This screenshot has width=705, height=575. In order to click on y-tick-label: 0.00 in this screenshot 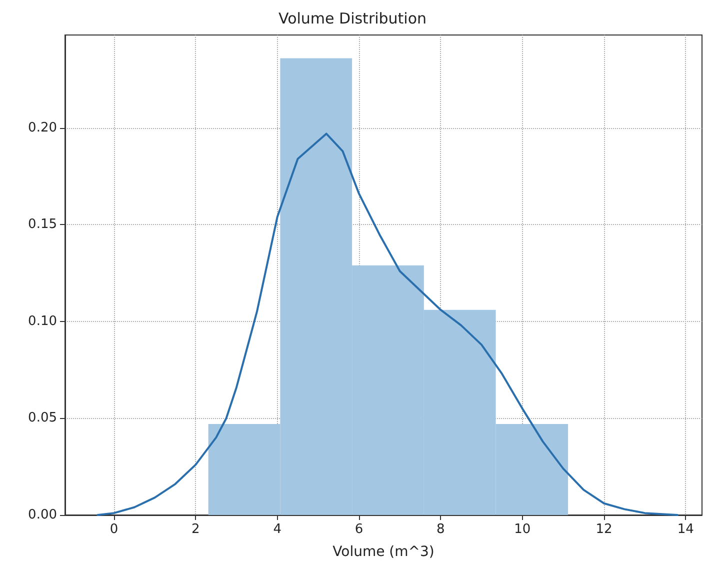, I will do `click(42, 515)`.